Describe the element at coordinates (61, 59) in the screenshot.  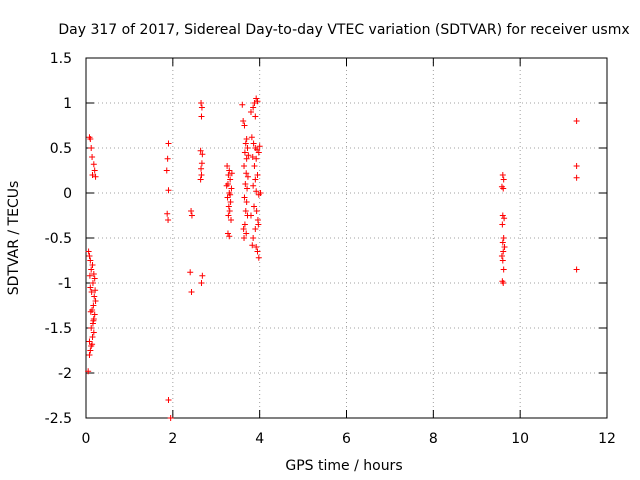
I see `y-tick-label: 1.5` at that location.